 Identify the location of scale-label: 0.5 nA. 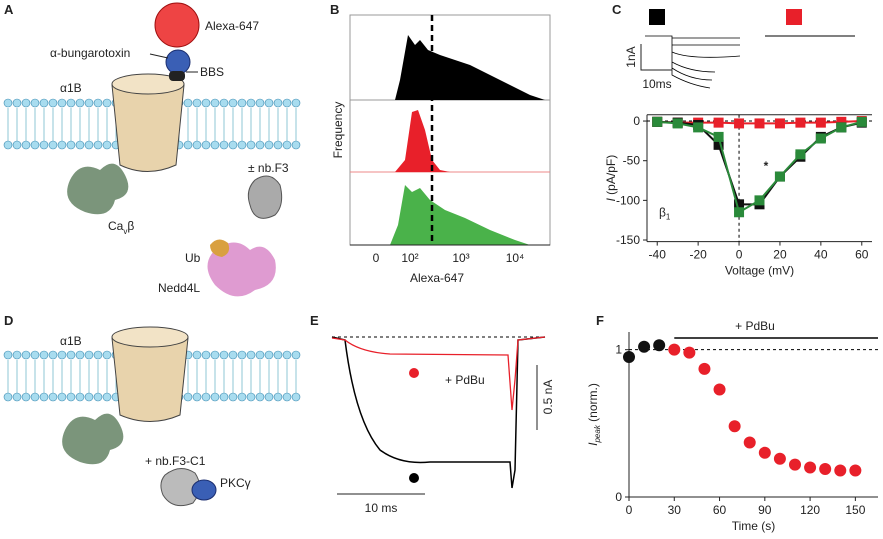
(548, 397).